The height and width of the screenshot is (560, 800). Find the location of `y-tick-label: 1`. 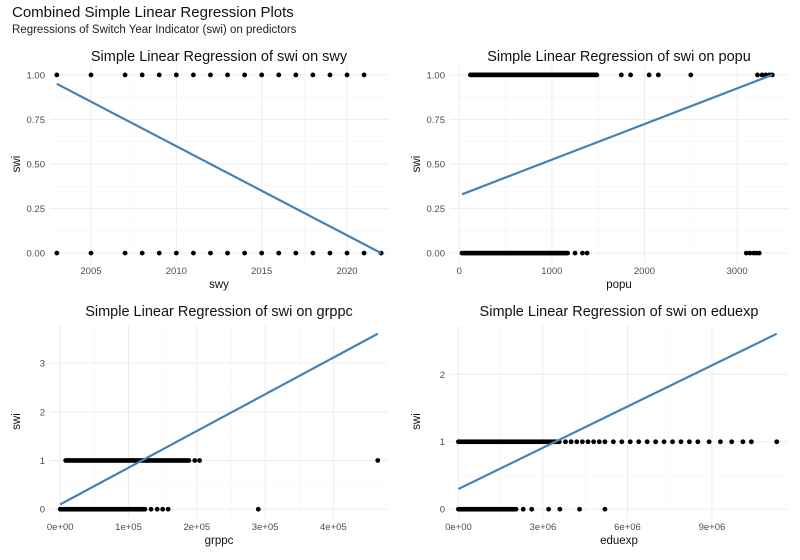

y-tick-label: 1 is located at coordinates (42, 461).